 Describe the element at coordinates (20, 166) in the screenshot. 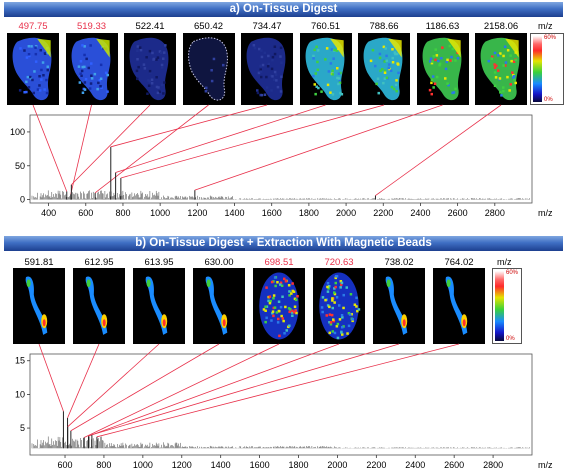

I see `y-tick-label: 50` at that location.